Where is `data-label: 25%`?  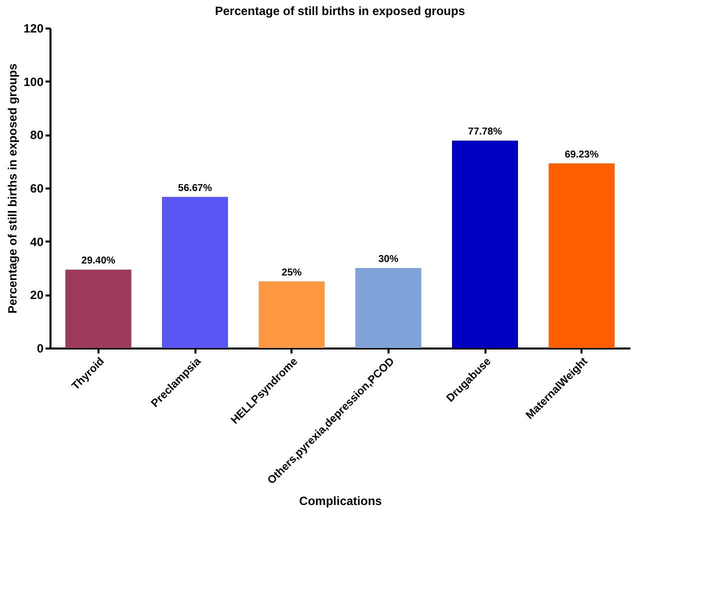
data-label: 25% is located at coordinates (292, 272).